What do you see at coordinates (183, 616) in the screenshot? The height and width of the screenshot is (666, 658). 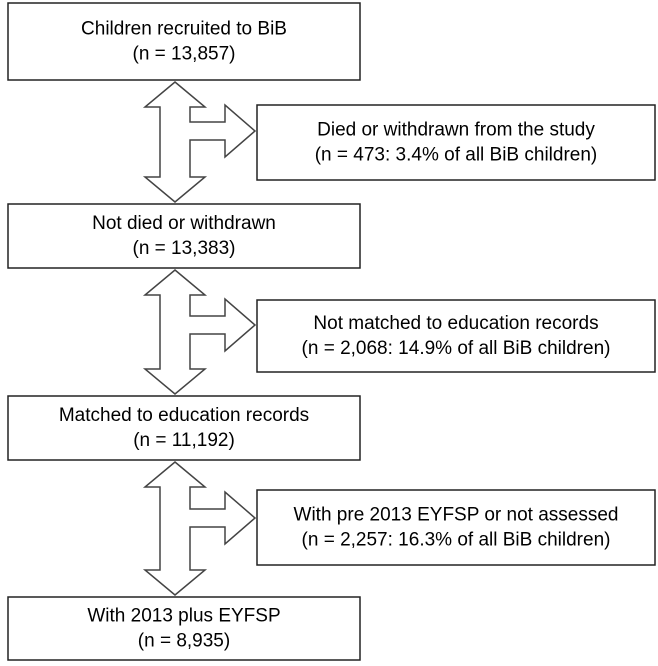 I see `node-label: With 2013 plus EYFSP` at bounding box center [183, 616].